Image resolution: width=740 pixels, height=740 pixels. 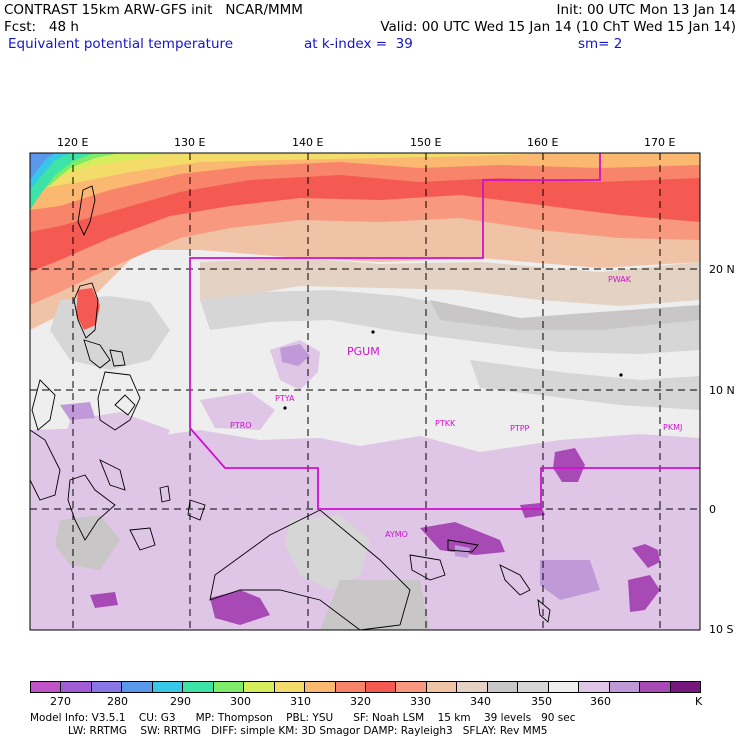 I want to click on lon-label-170e: 170 E, so click(x=660, y=142).